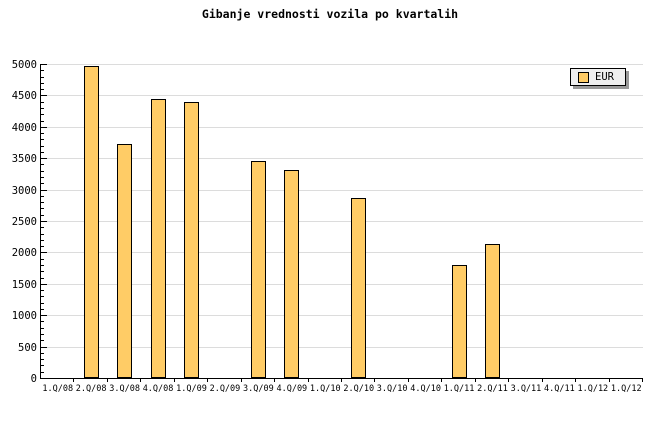 The height and width of the screenshot is (440, 660). Describe the element at coordinates (58, 389) in the screenshot. I see `x-tick-label: 1.Q/08` at that location.